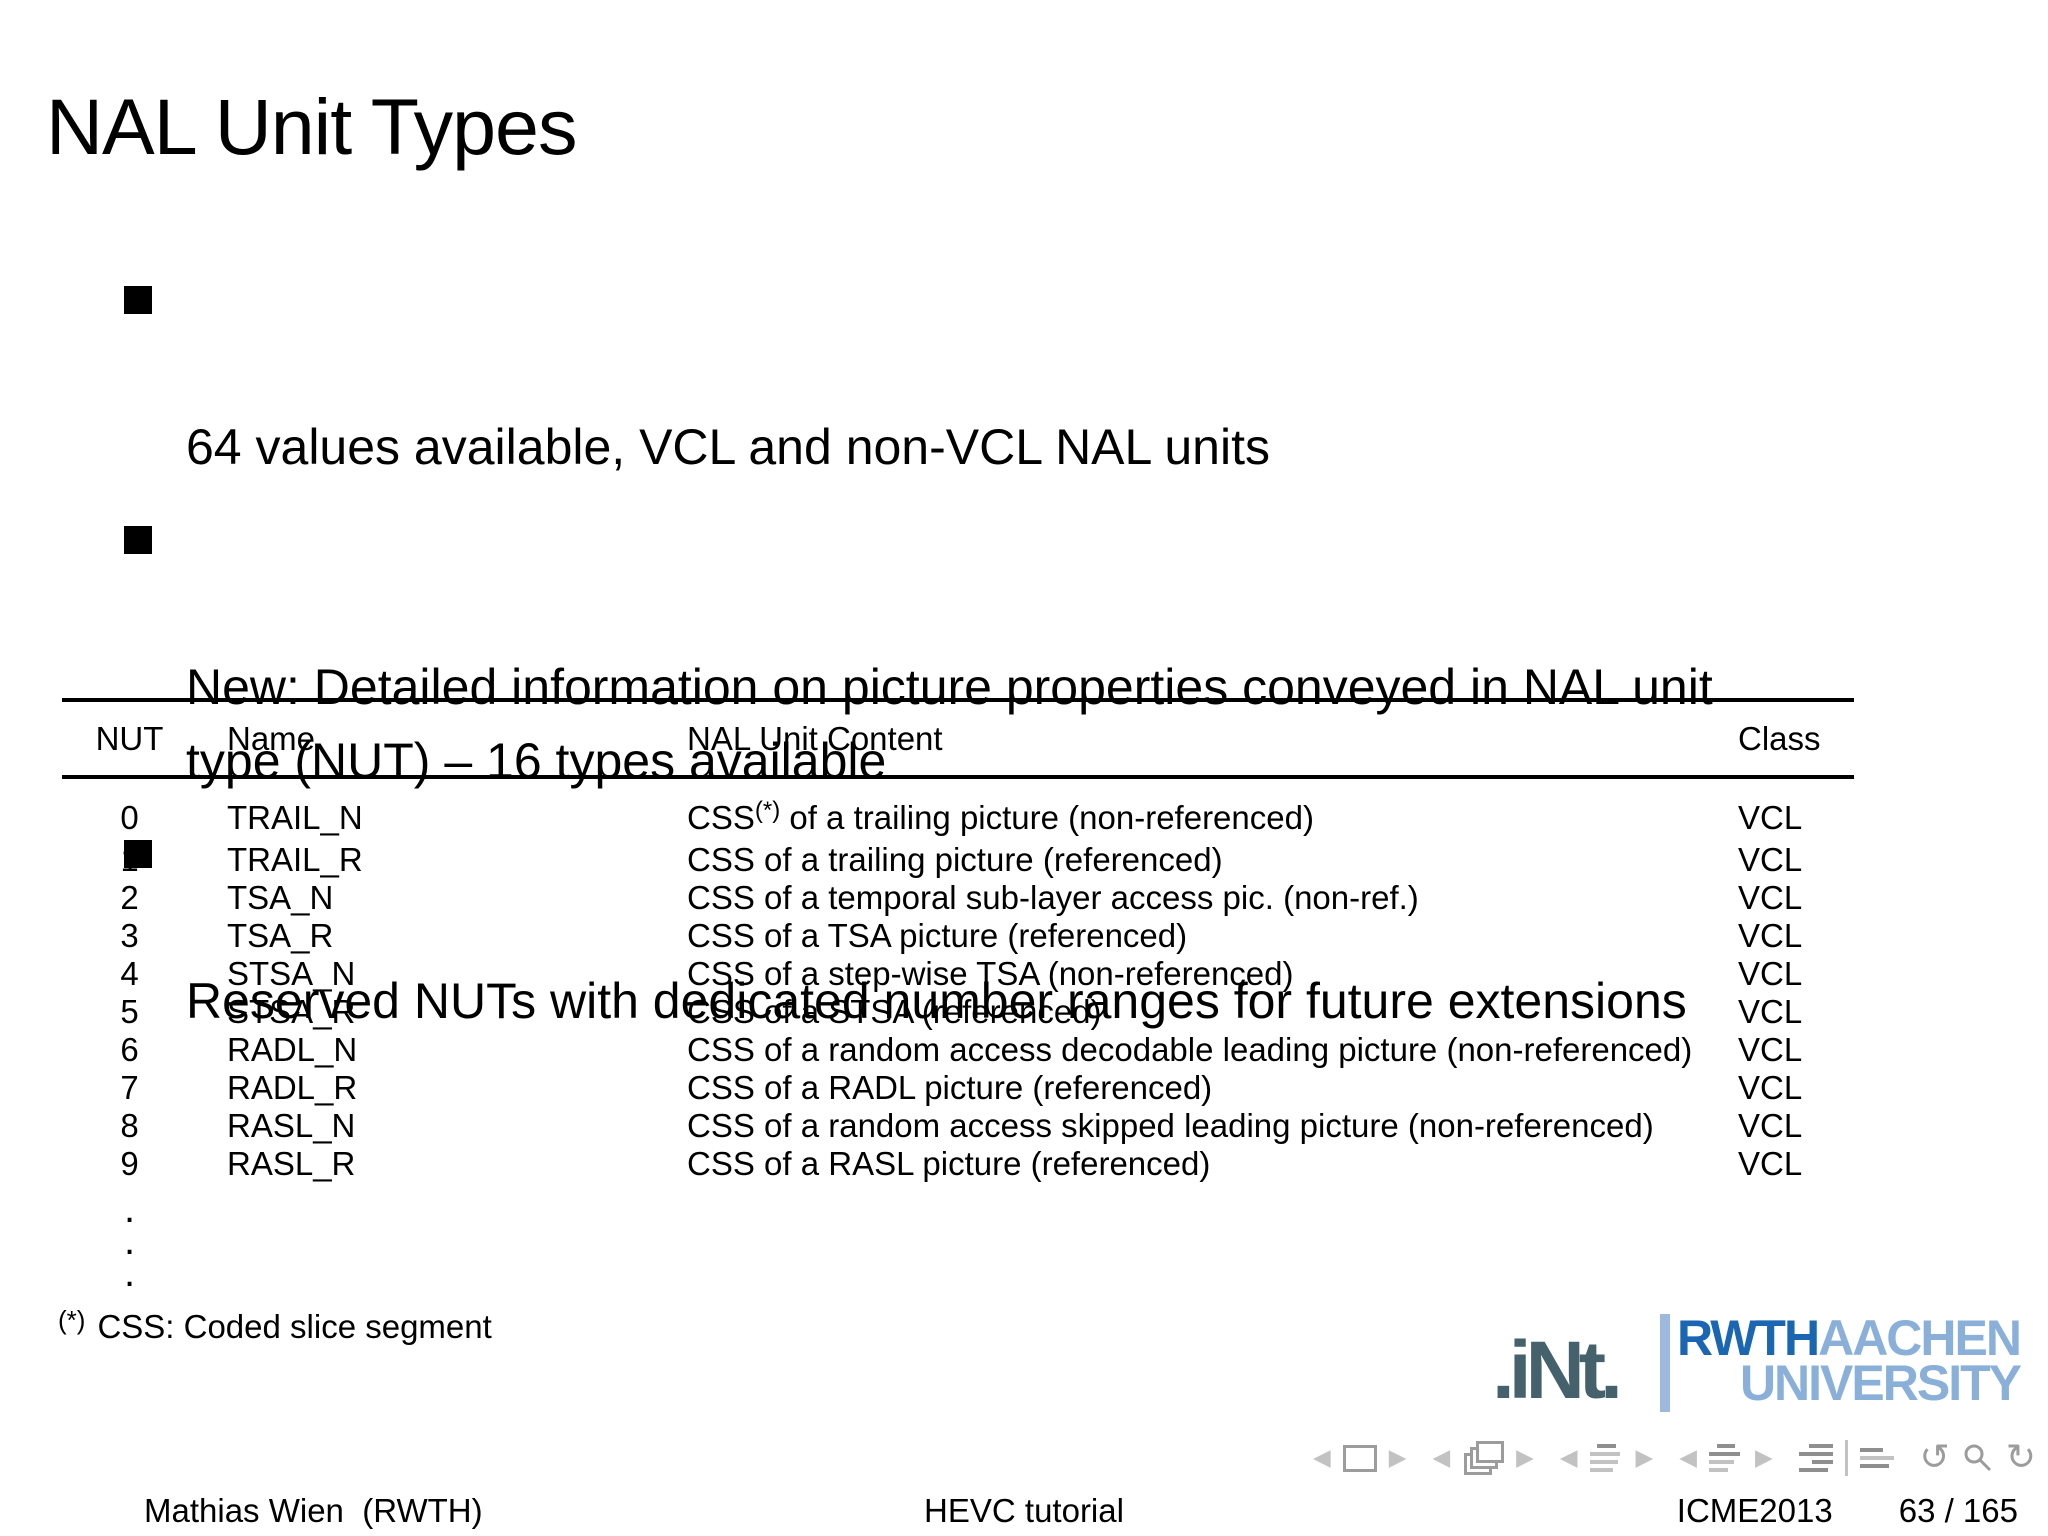  Describe the element at coordinates (129, 1087) in the screenshot. I see `cell-nut: 7` at that location.